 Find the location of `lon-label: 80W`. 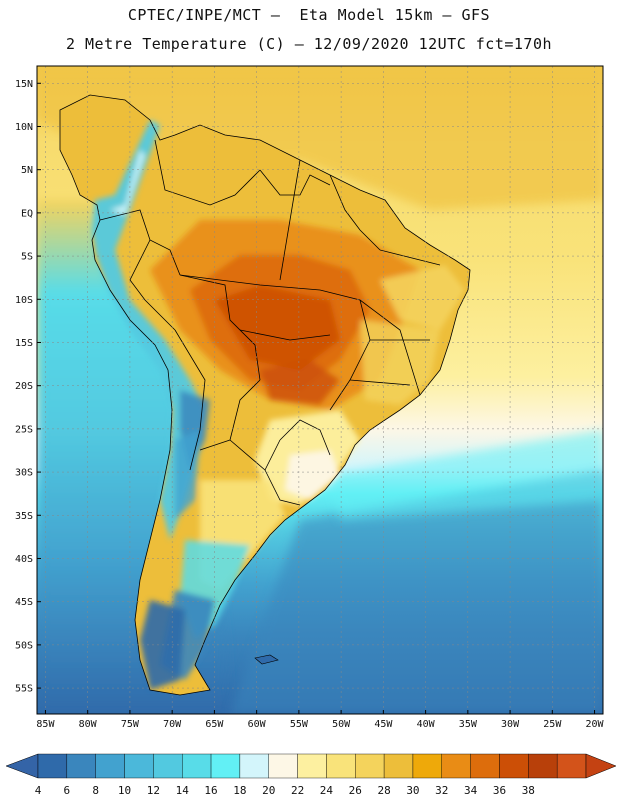

lon-label: 80W is located at coordinates (88, 724).